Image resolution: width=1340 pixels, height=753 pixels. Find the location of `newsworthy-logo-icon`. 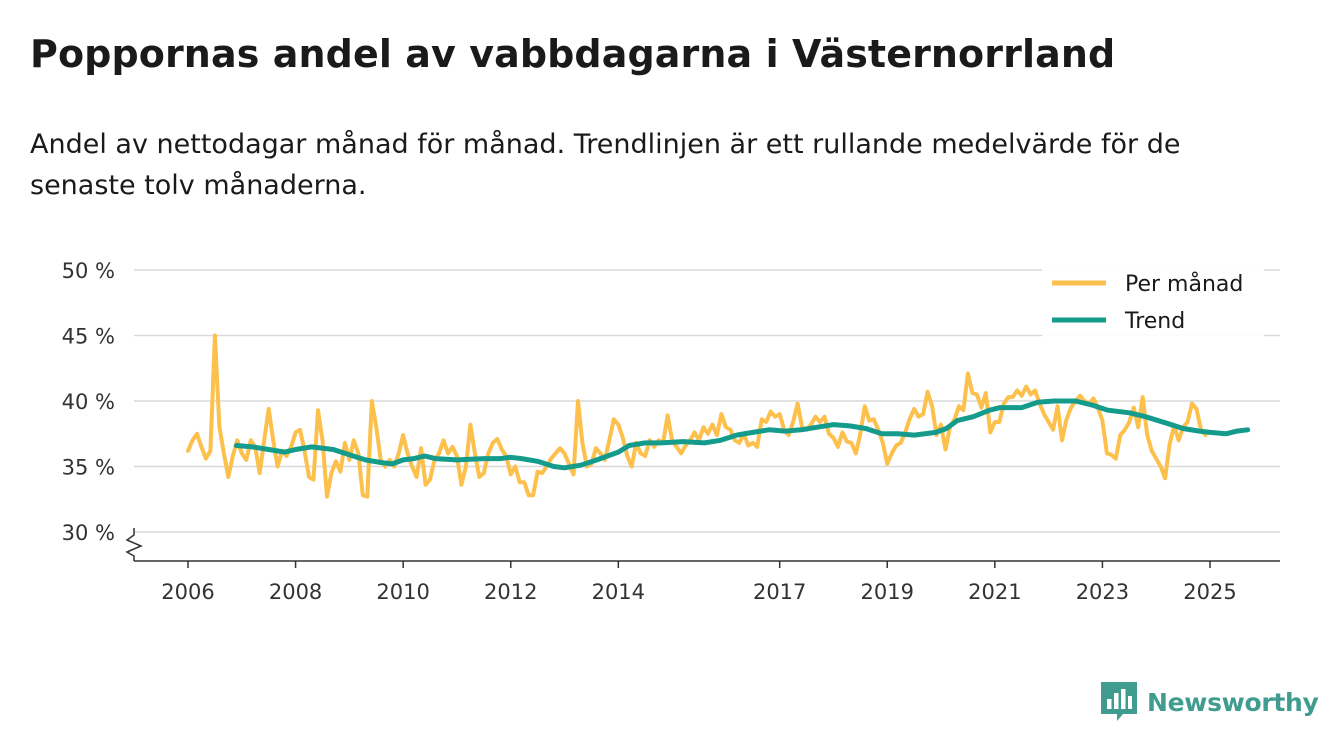

newsworthy-logo-icon is located at coordinates (1119, 701).